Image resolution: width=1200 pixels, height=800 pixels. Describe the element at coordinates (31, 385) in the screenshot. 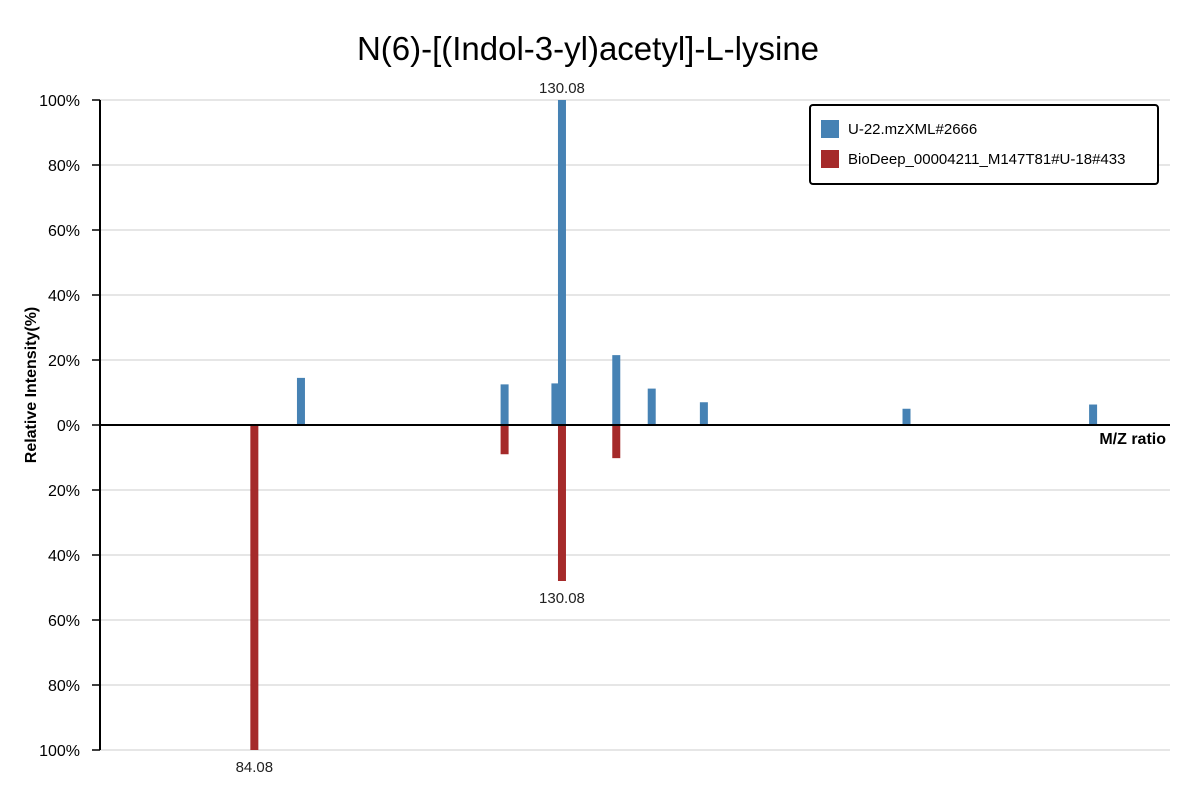

I see `y-axis-title: Relative Intensity(%)` at that location.